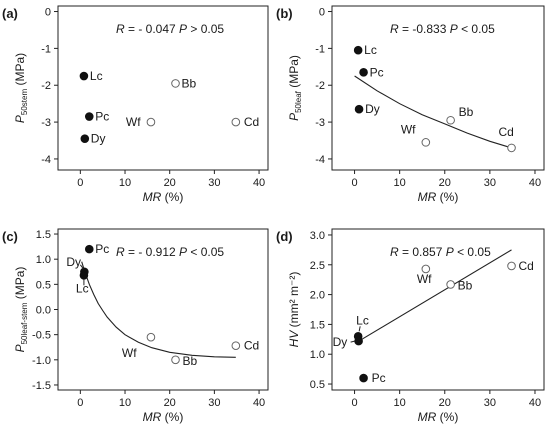 Image resolution: width=550 pixels, height=432 pixels. I want to click on panel-label-b: (b), so click(284, 13).